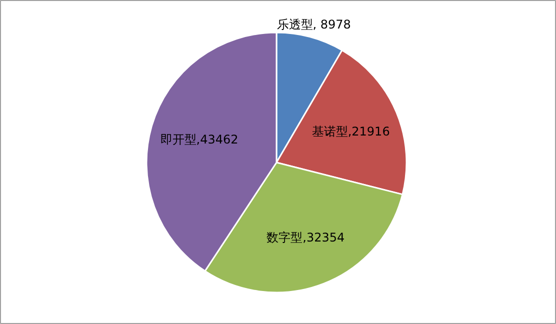 This screenshot has width=556, height=324. Describe the element at coordinates (305, 237) in the screenshot. I see `slice-label: 数字型,32354` at that location.